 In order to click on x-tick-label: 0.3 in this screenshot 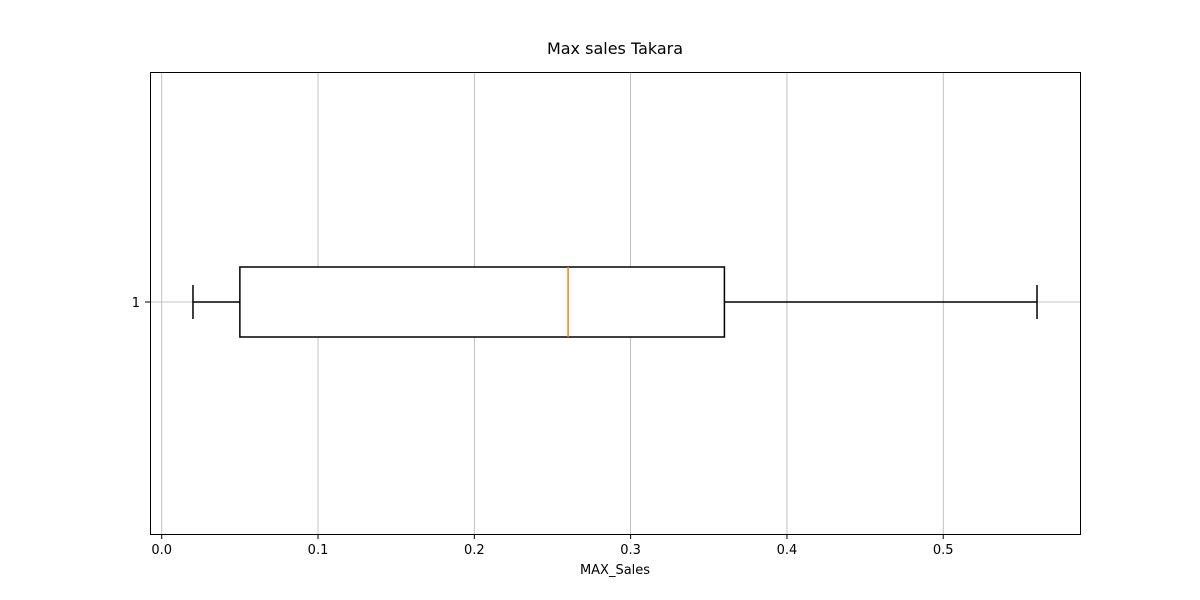, I will do `click(630, 550)`.